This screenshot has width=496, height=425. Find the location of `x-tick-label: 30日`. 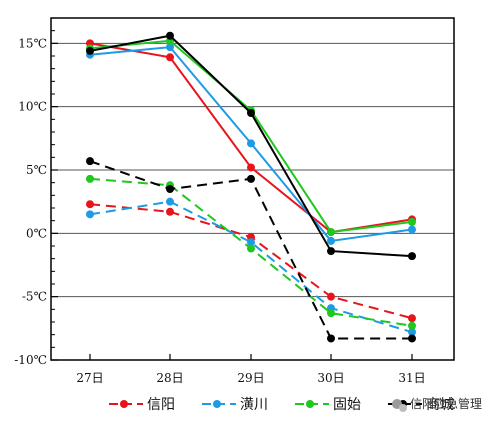

x-tick-label: 30日 is located at coordinates (330, 378).